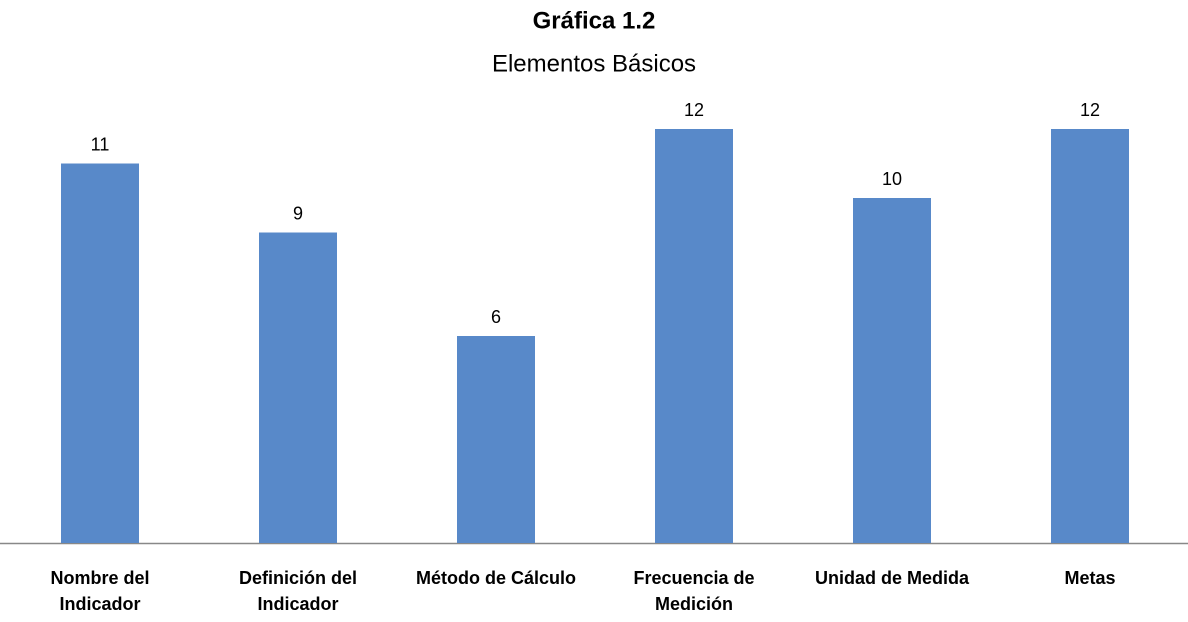  I want to click on data-label: 11, so click(100, 144).